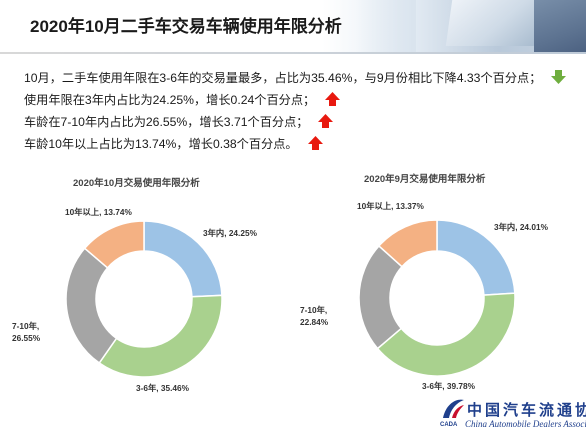  Describe the element at coordinates (183, 259) in the screenshot. I see `slice-3yr-october` at that location.